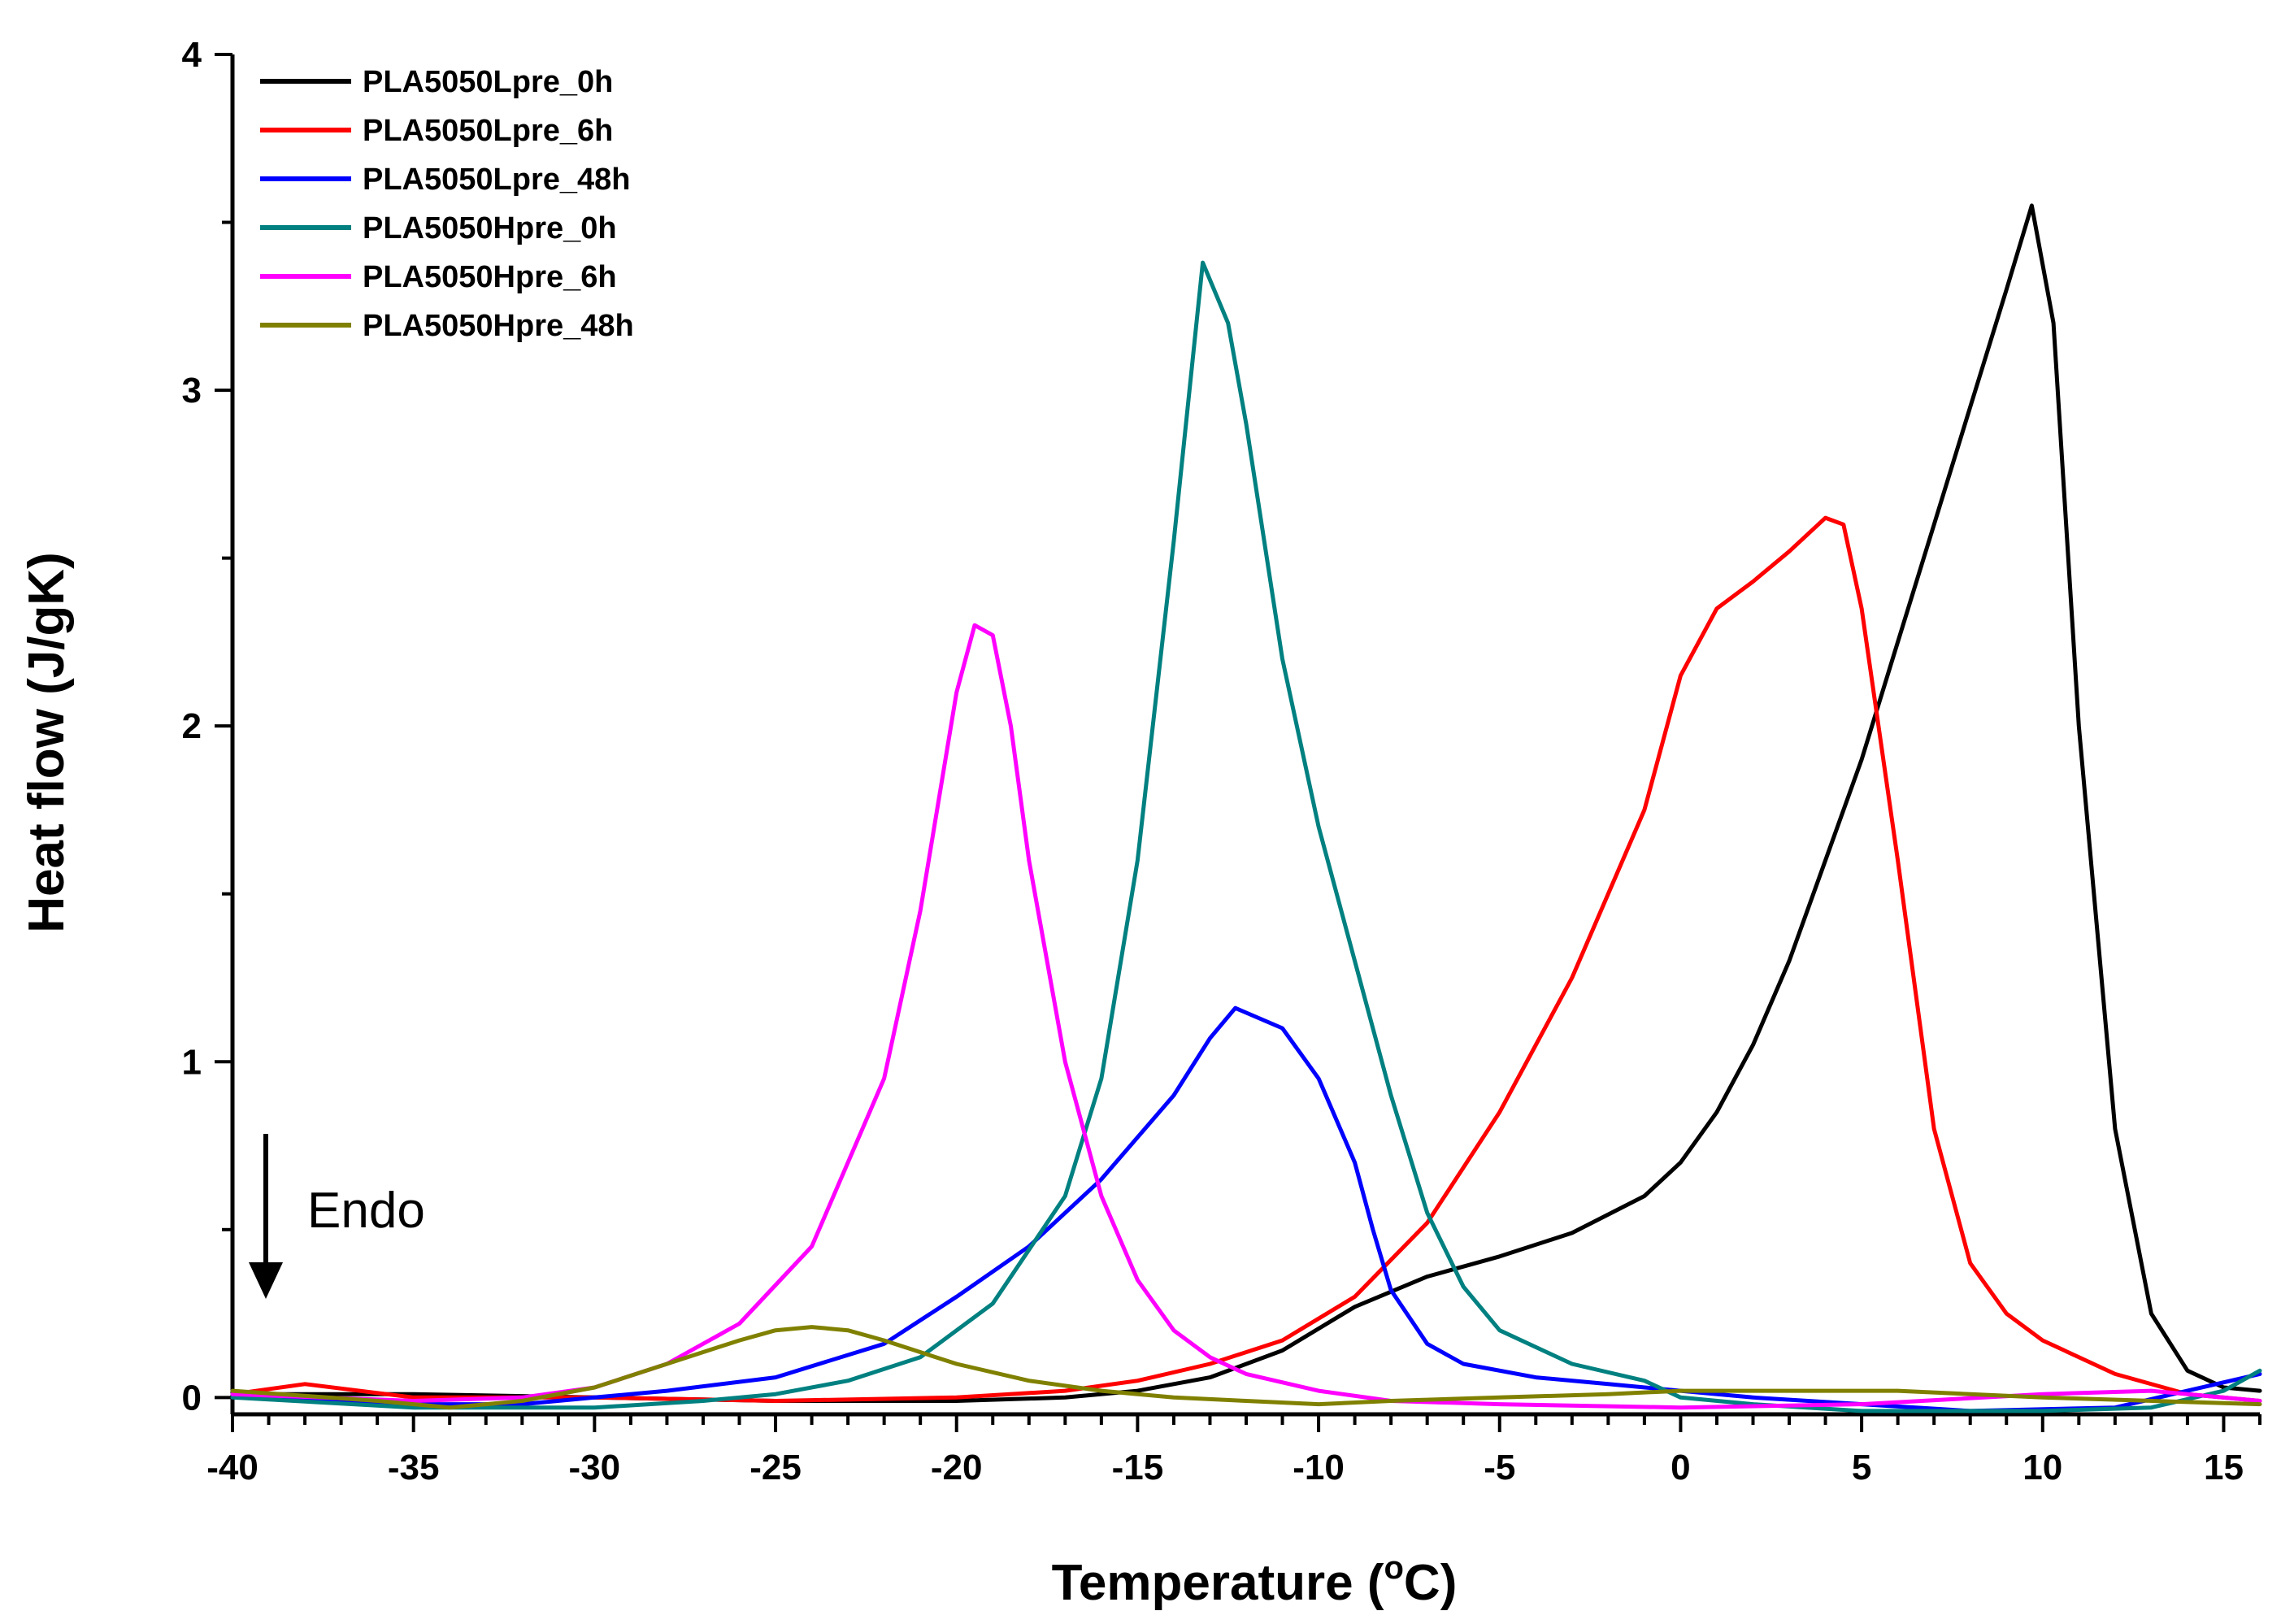  What do you see at coordinates (47, 742) in the screenshot?
I see `y-axis-title: Heat flow (J/gK)` at bounding box center [47, 742].